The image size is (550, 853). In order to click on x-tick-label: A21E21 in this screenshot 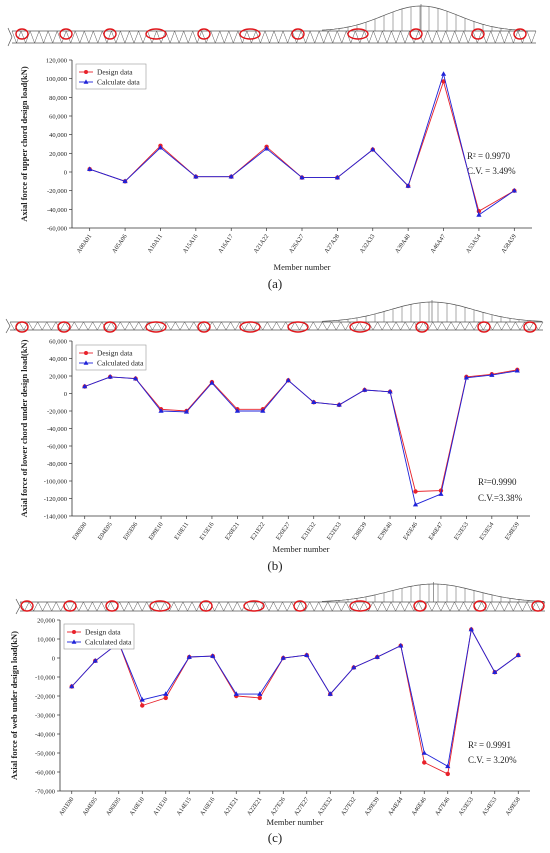, I will do `click(231, 806)`.